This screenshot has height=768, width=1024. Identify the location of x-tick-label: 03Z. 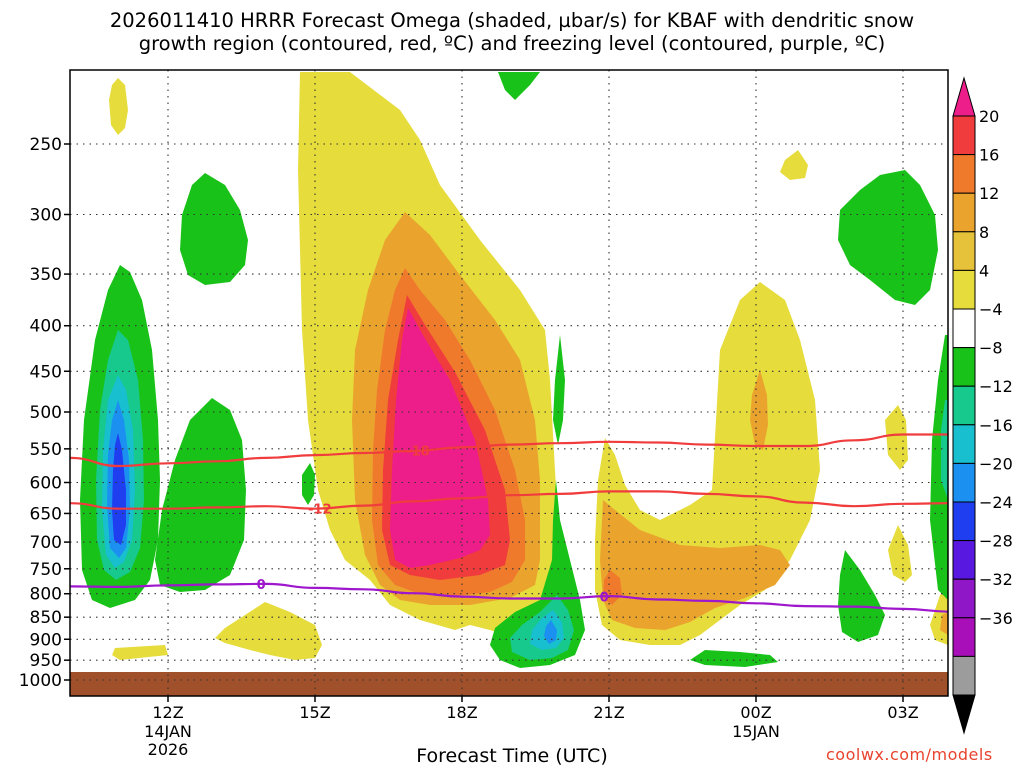
(902, 712).